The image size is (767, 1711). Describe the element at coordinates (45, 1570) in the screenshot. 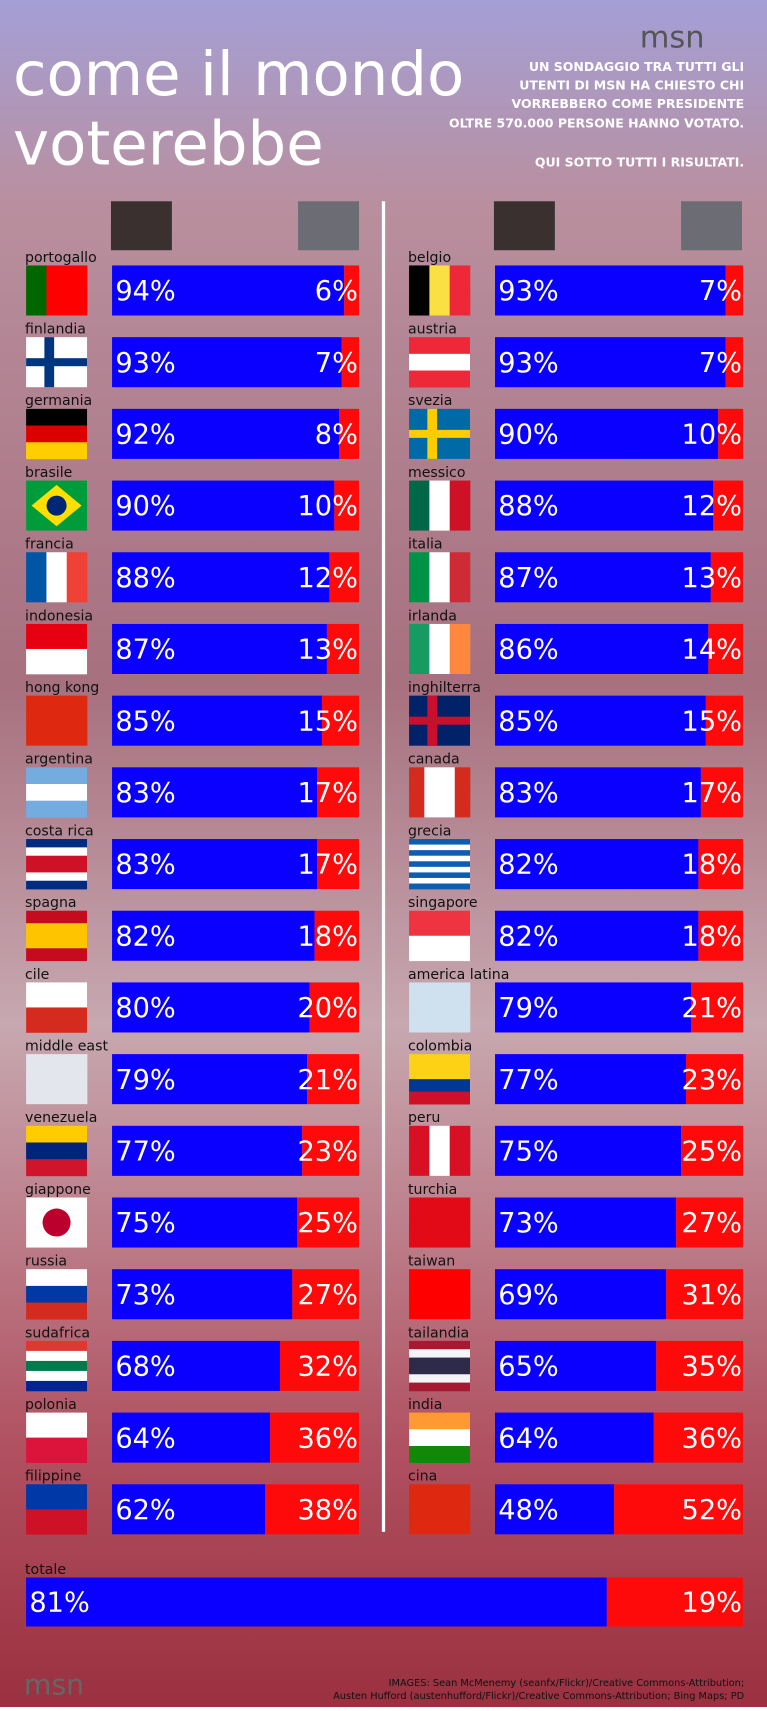

I see `category-label: totale` at that location.